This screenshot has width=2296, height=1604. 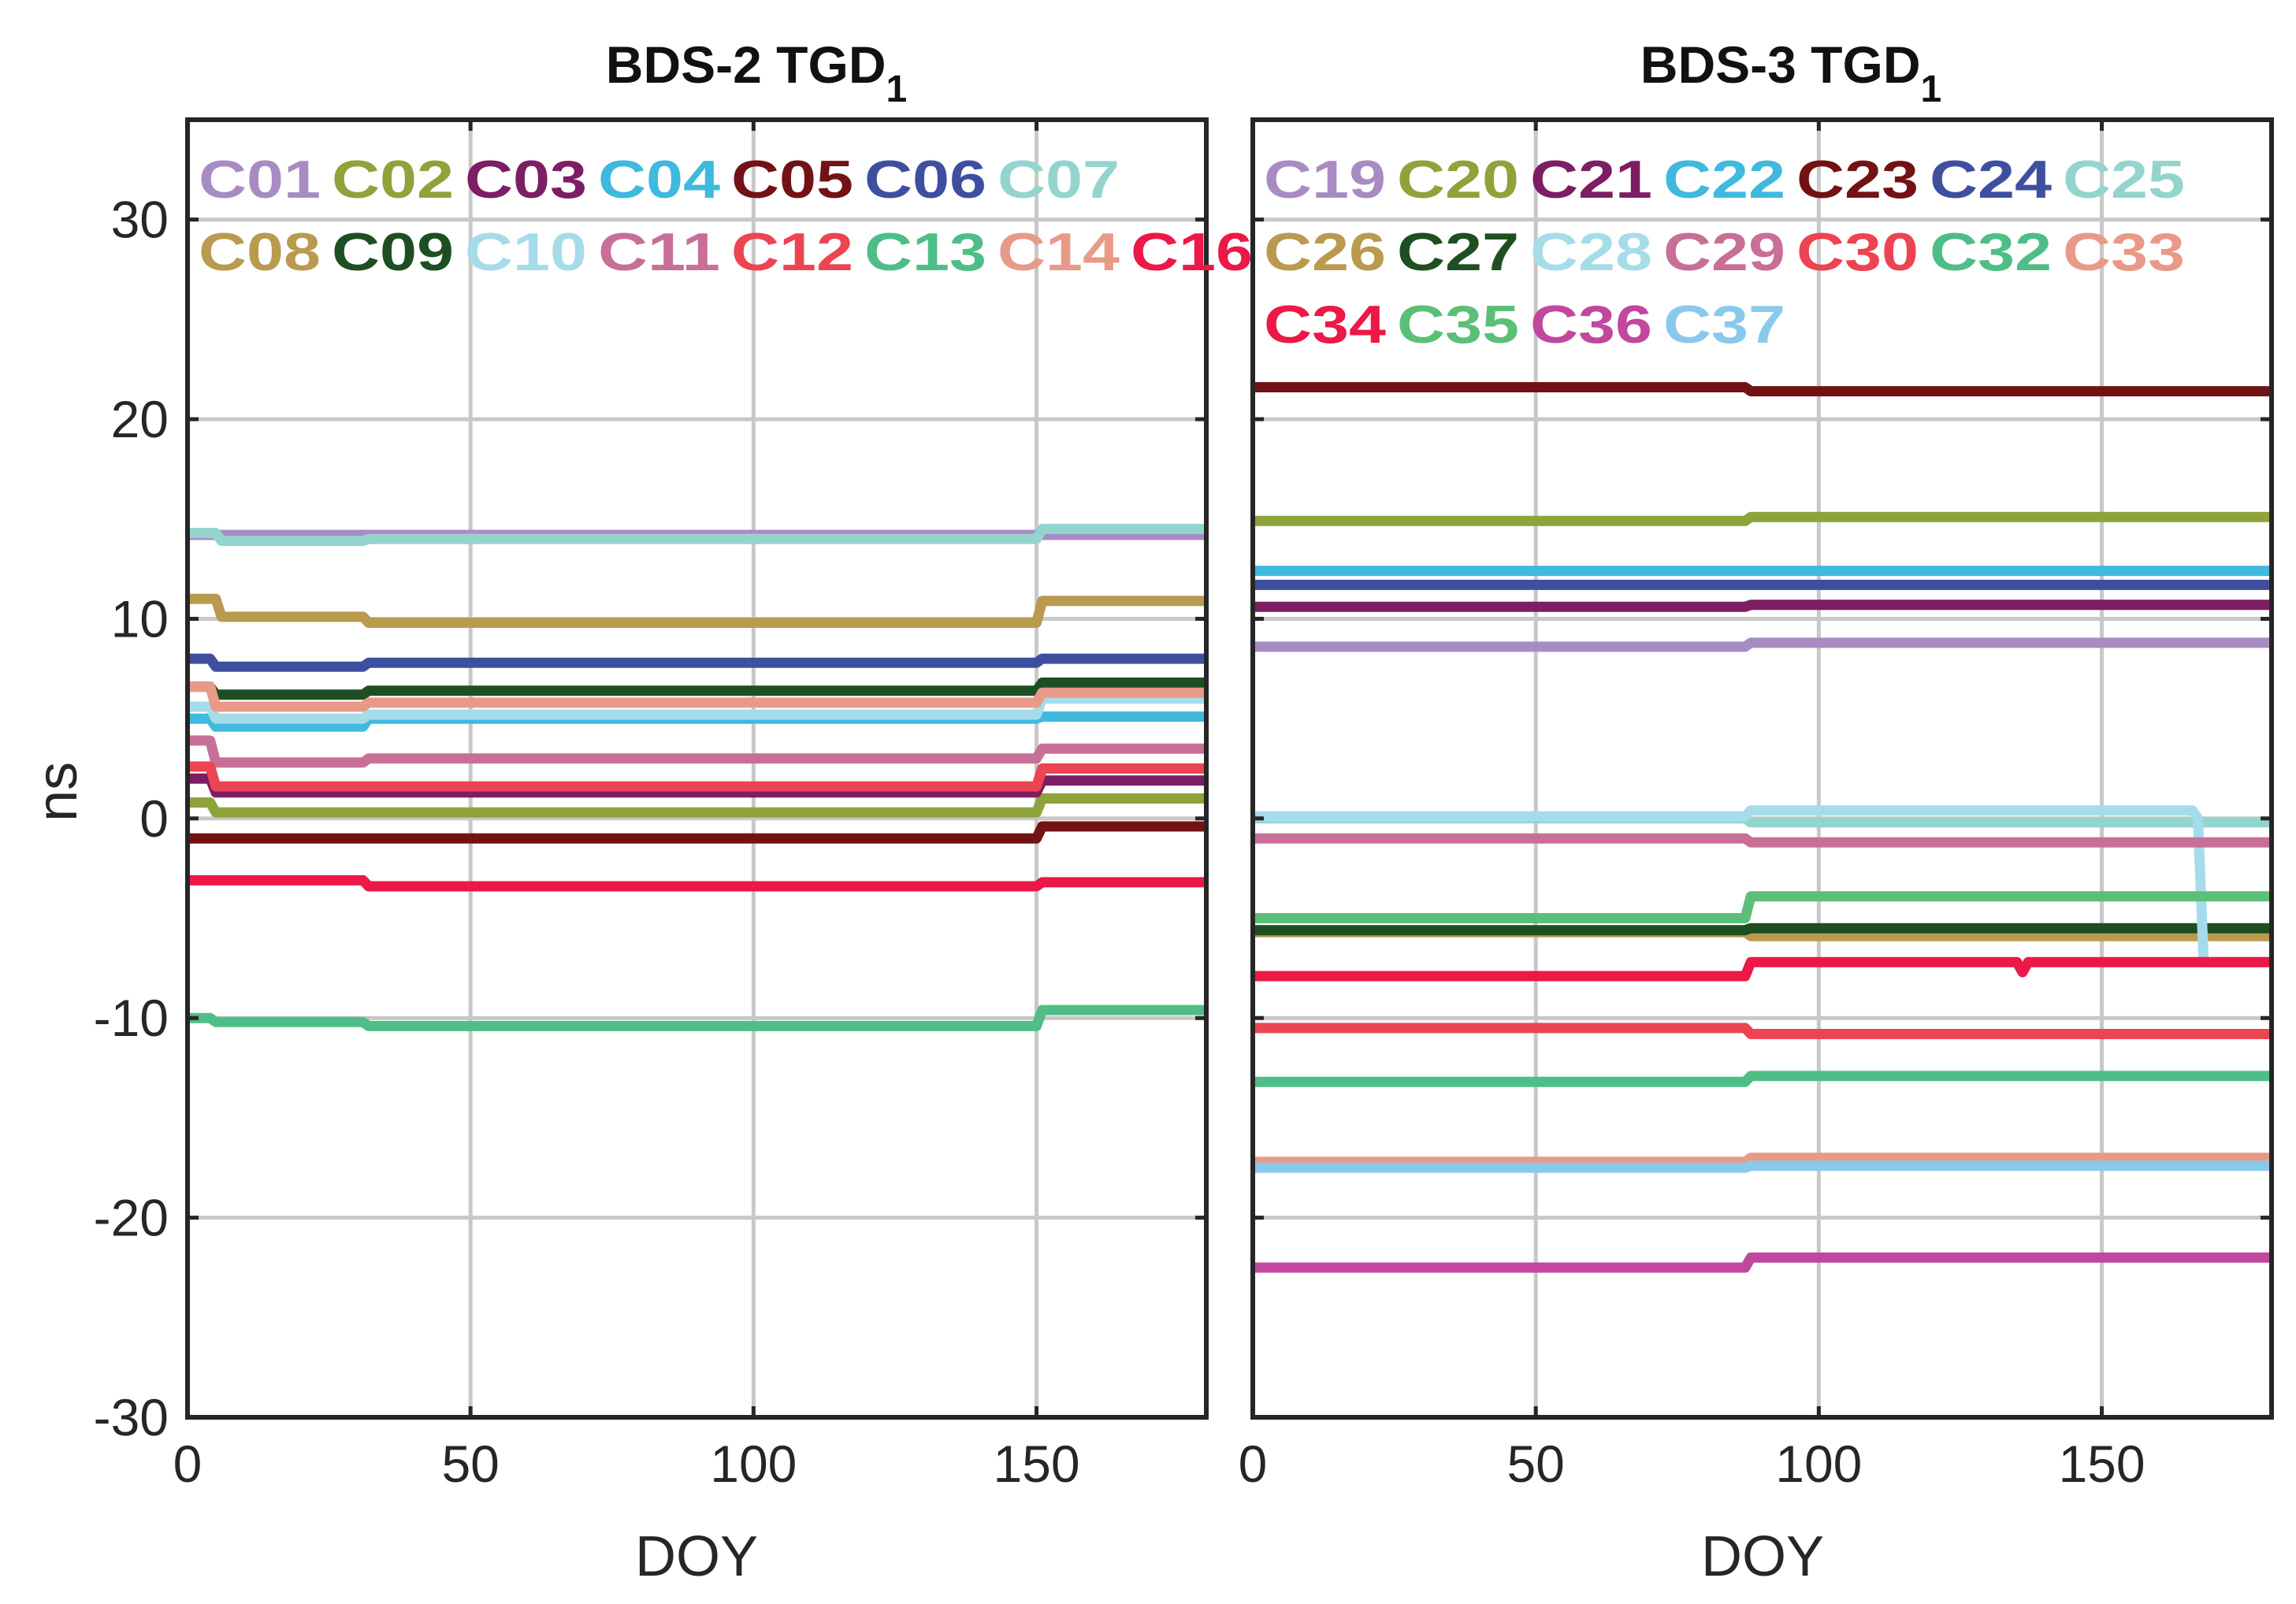 I want to click on legend-entry-c36: C36, so click(x=1591, y=325).